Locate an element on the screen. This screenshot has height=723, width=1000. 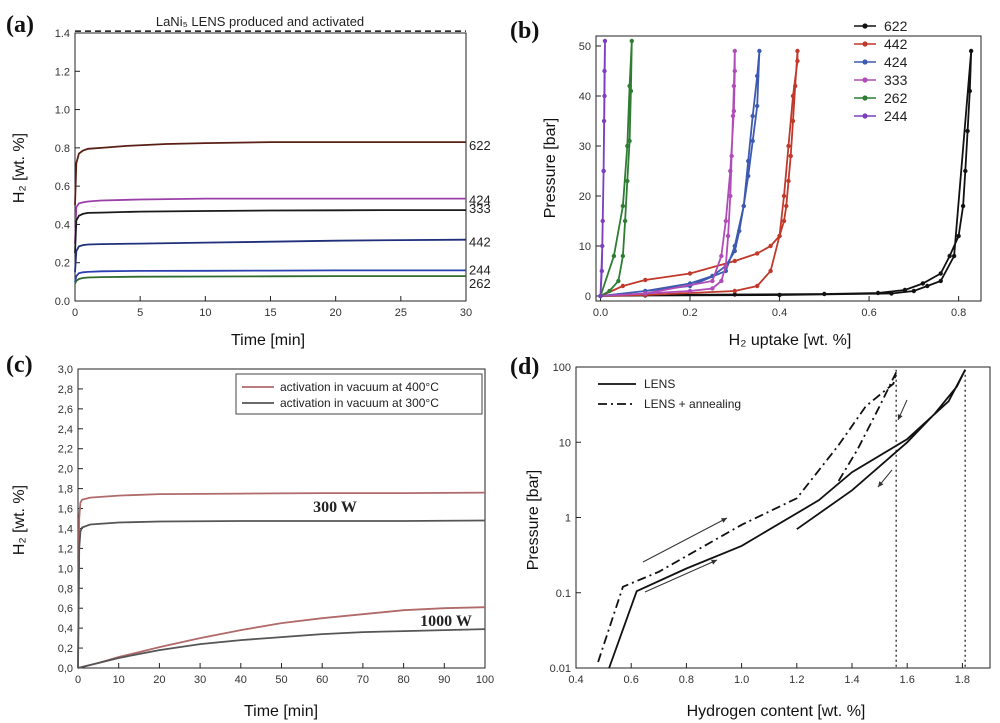
series-label-442: 442 is located at coordinates (480, 242).